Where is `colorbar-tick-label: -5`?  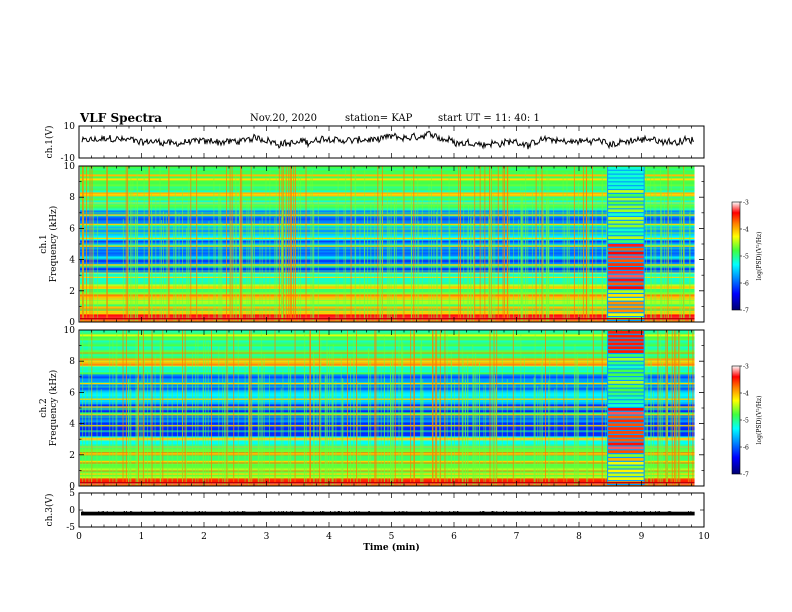
colorbar-tick-label: -5 is located at coordinates (746, 421).